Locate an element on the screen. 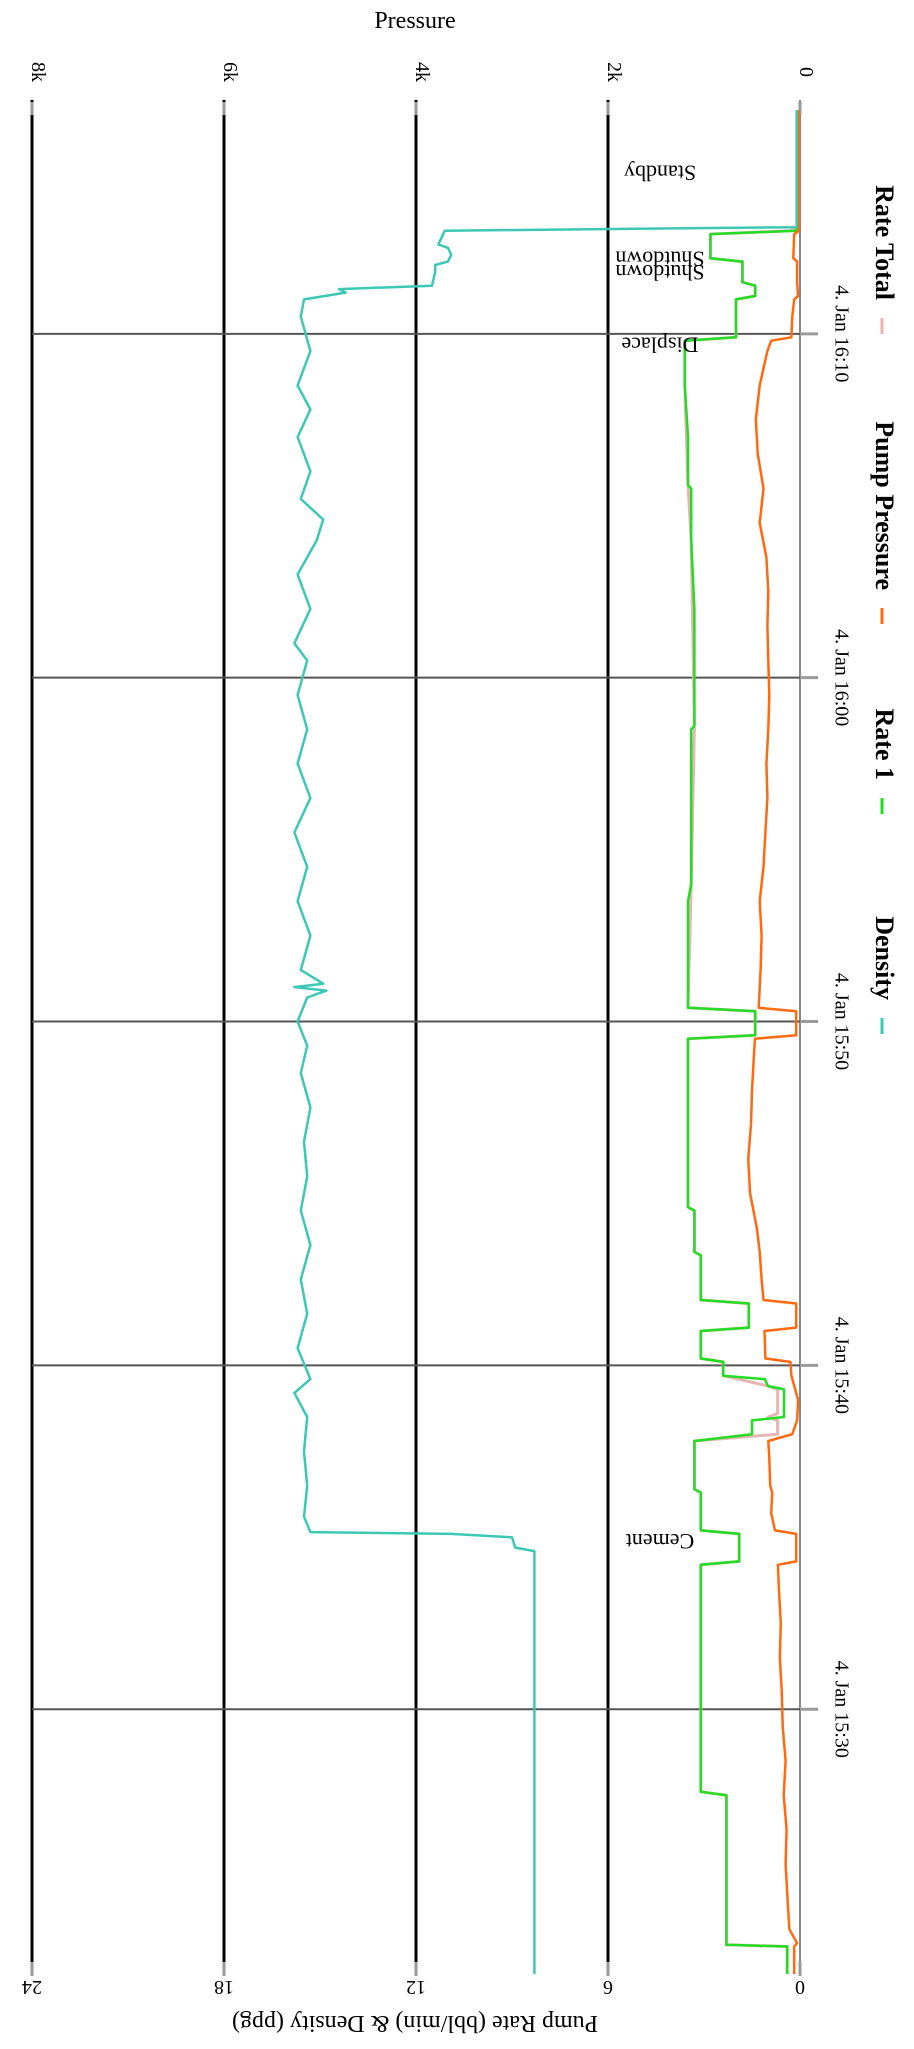  left-axis-tick-label: 18 is located at coordinates (224, 1987).